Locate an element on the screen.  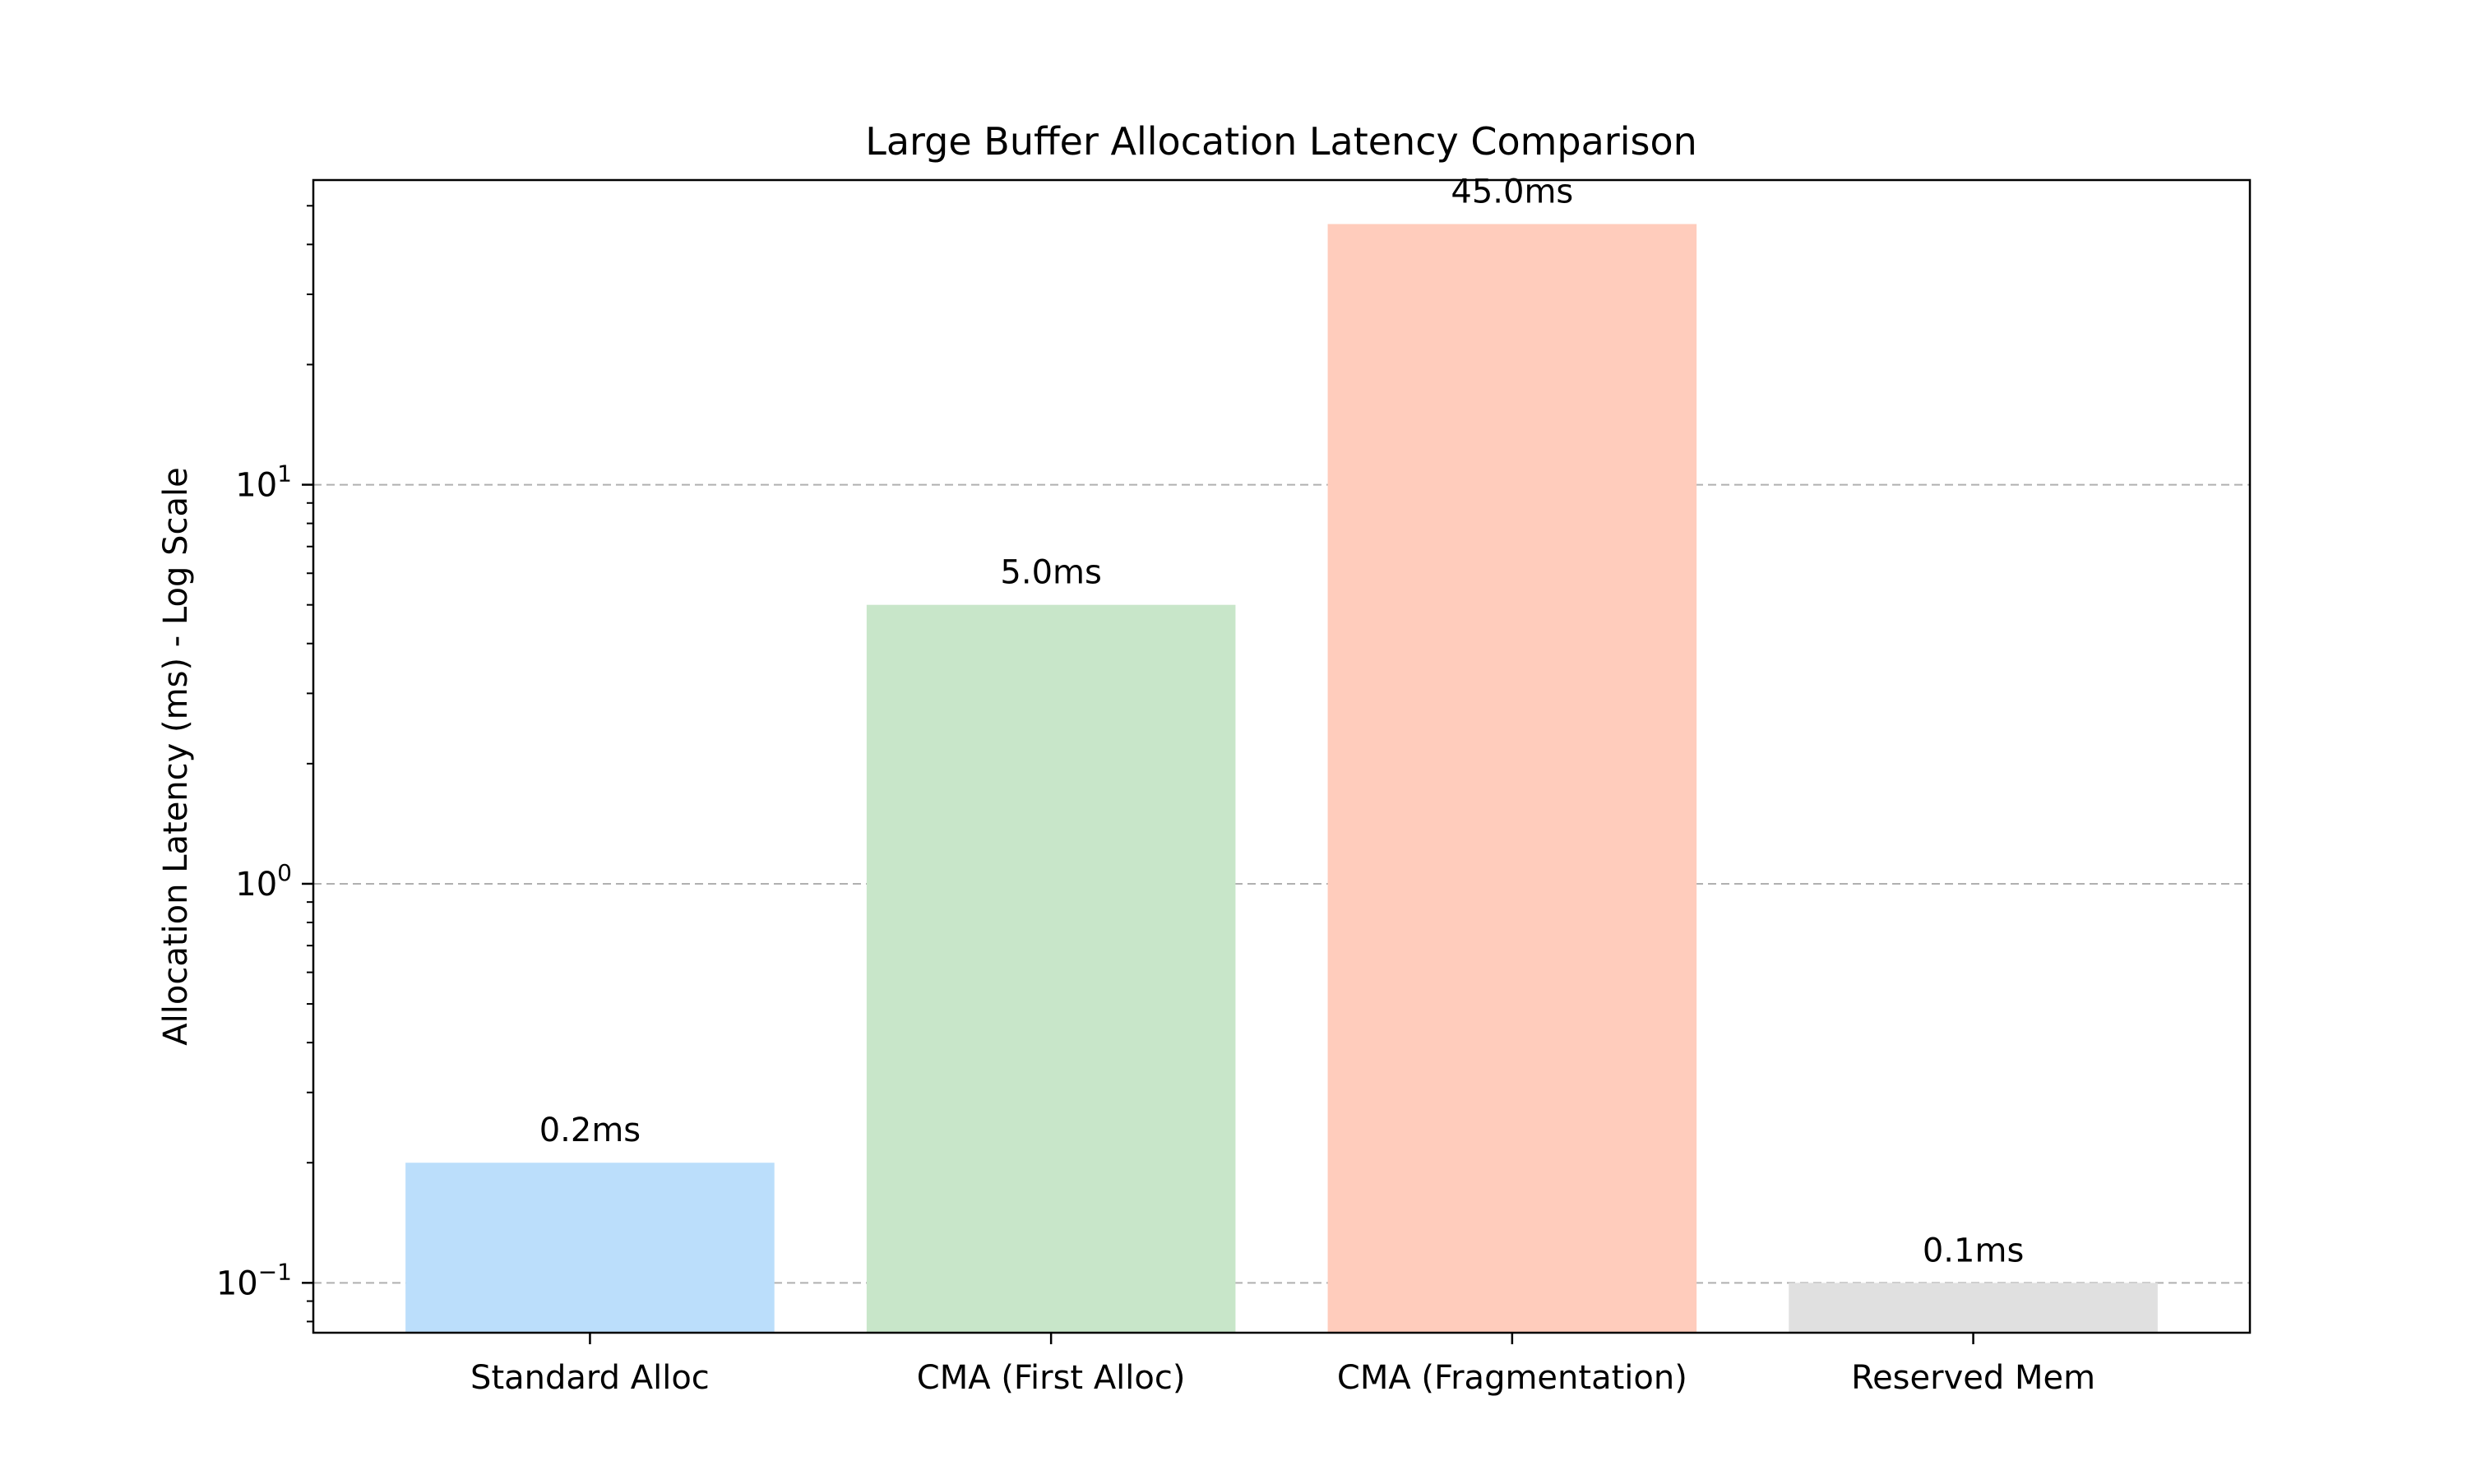
y-tick-label: 10⁻¹ is located at coordinates (254, 1280).